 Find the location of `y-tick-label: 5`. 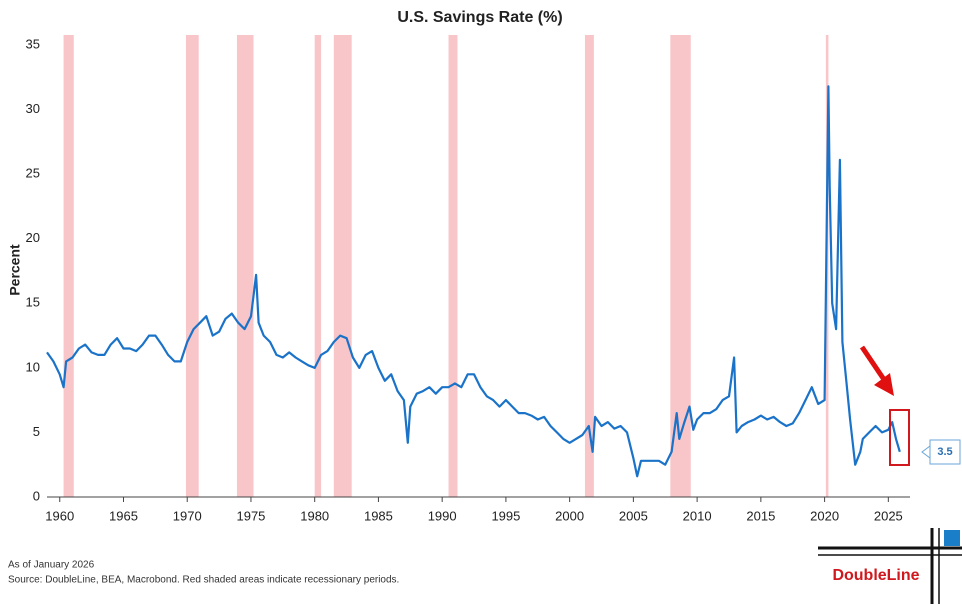

y-tick-label: 5 is located at coordinates (36, 431).